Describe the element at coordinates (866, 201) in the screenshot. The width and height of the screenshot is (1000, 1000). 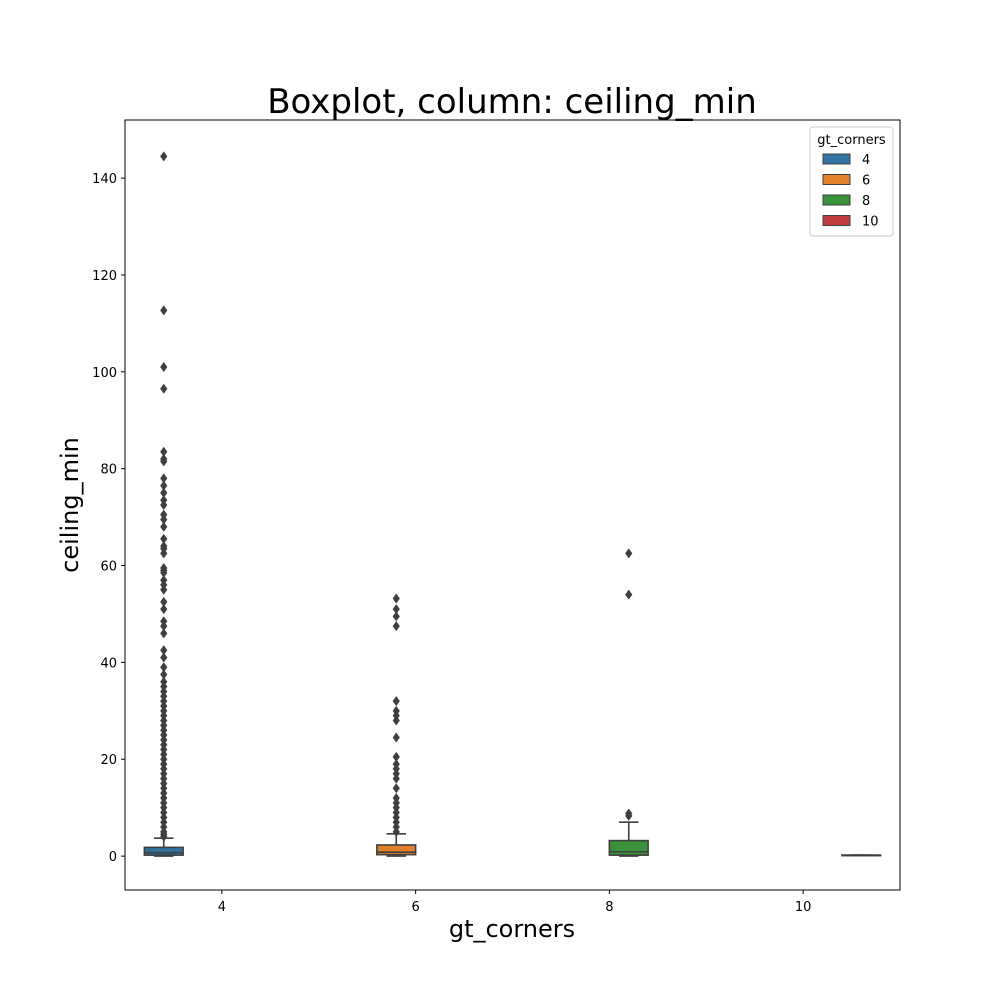
I see `legend-label-8: 8` at that location.